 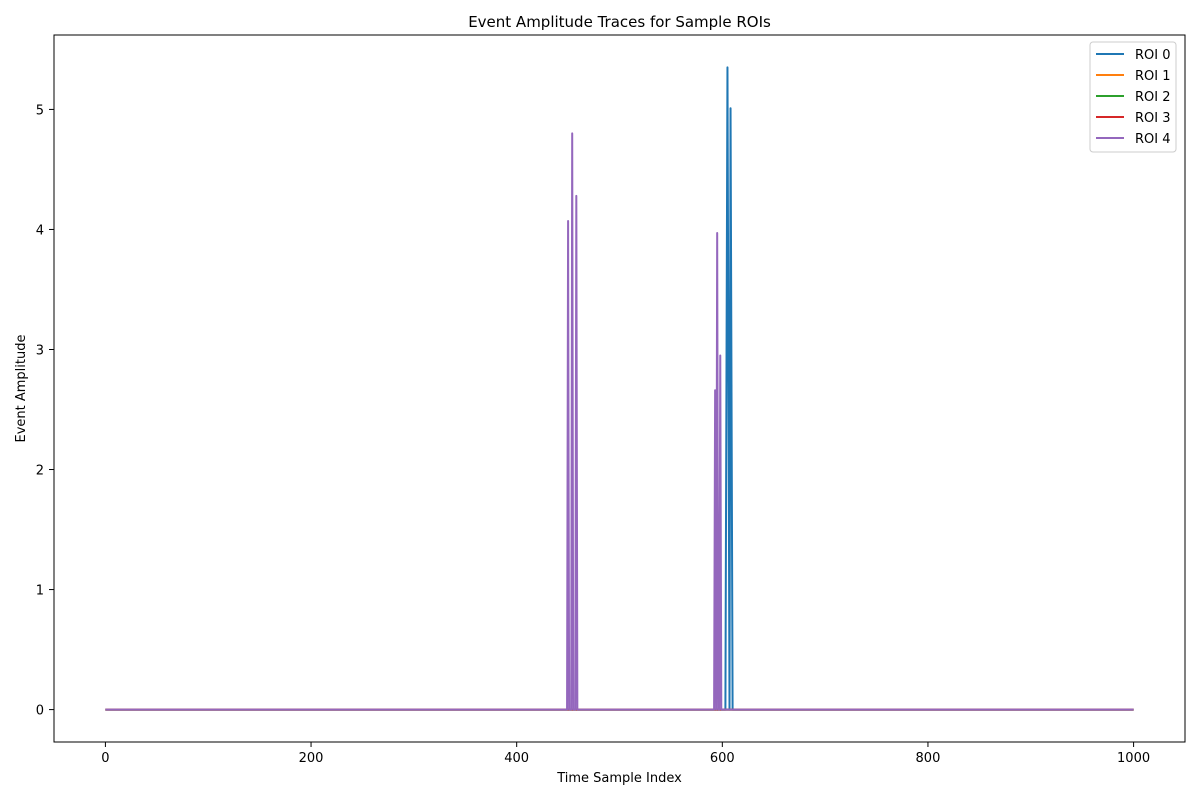 I want to click on legend: ROI 0 ROI 1 ROI 2 ROI 3 ROI 4, so click(x=1133, y=97).